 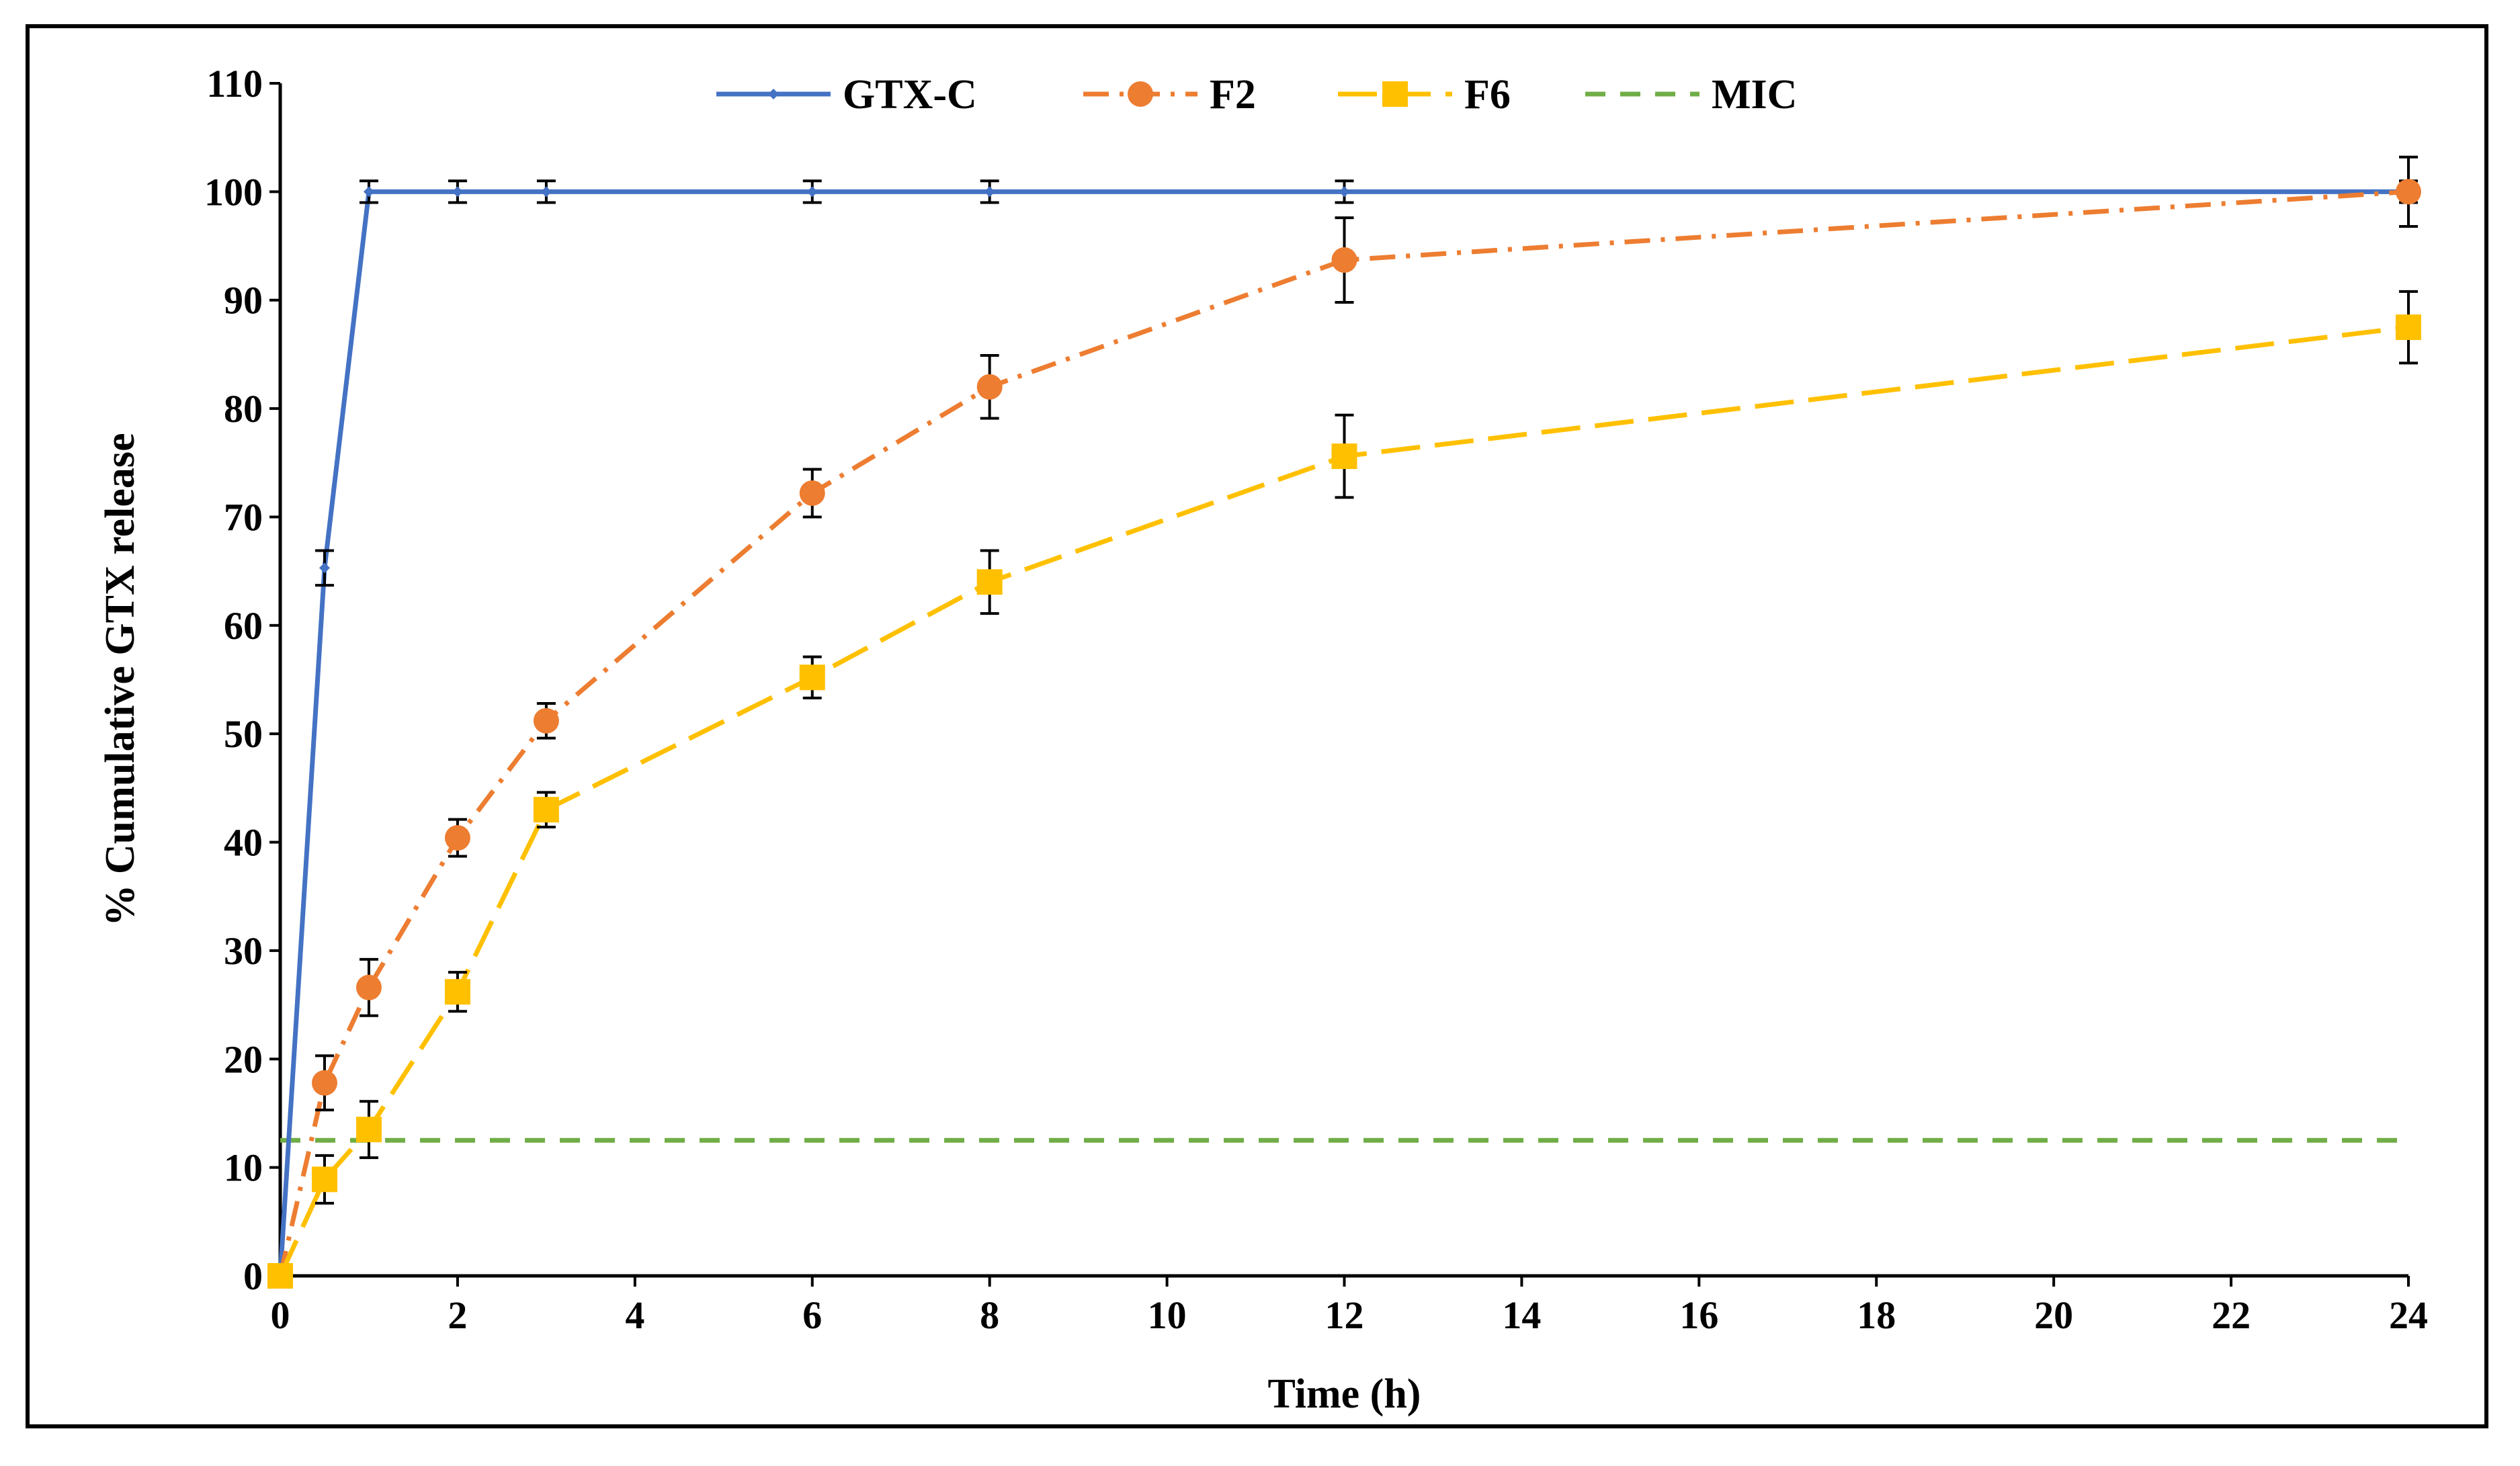 I want to click on legend-item-f2: F2, so click(x=1169, y=95).